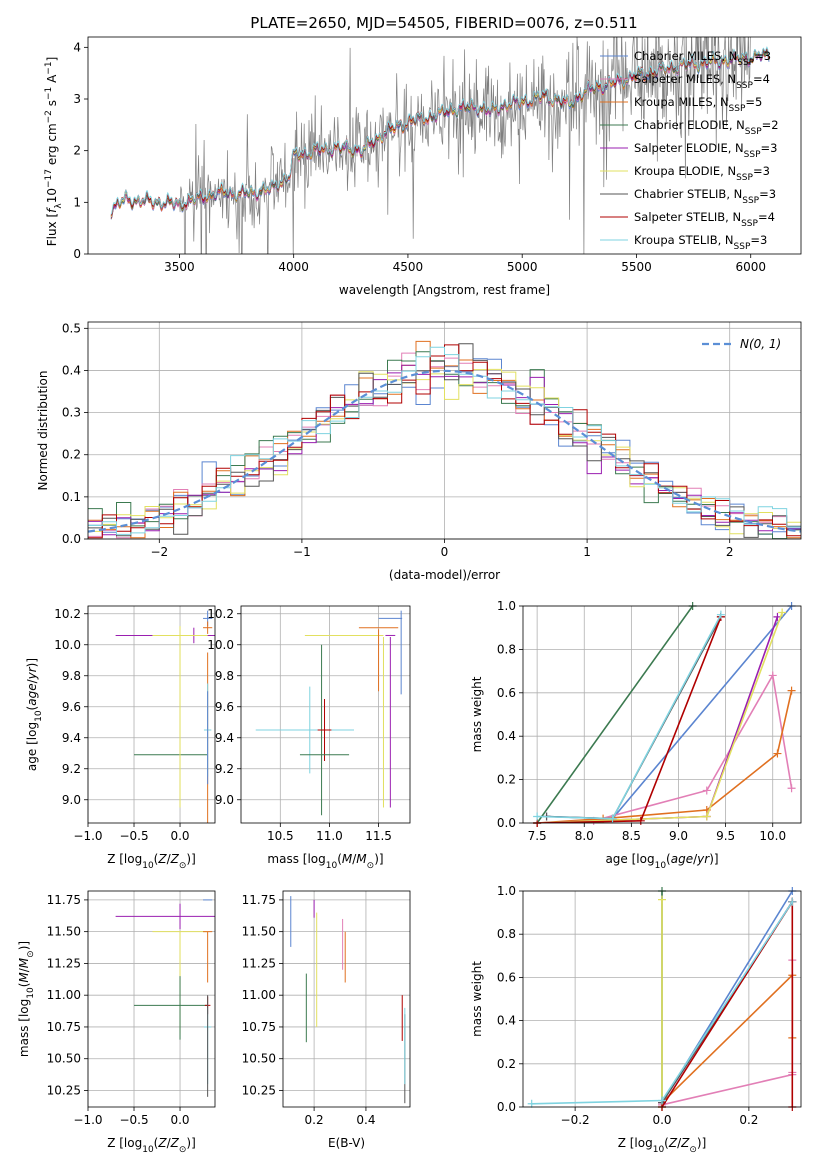  What do you see at coordinates (159, 552) in the screenshot?
I see `x-tick-label: −2` at bounding box center [159, 552].